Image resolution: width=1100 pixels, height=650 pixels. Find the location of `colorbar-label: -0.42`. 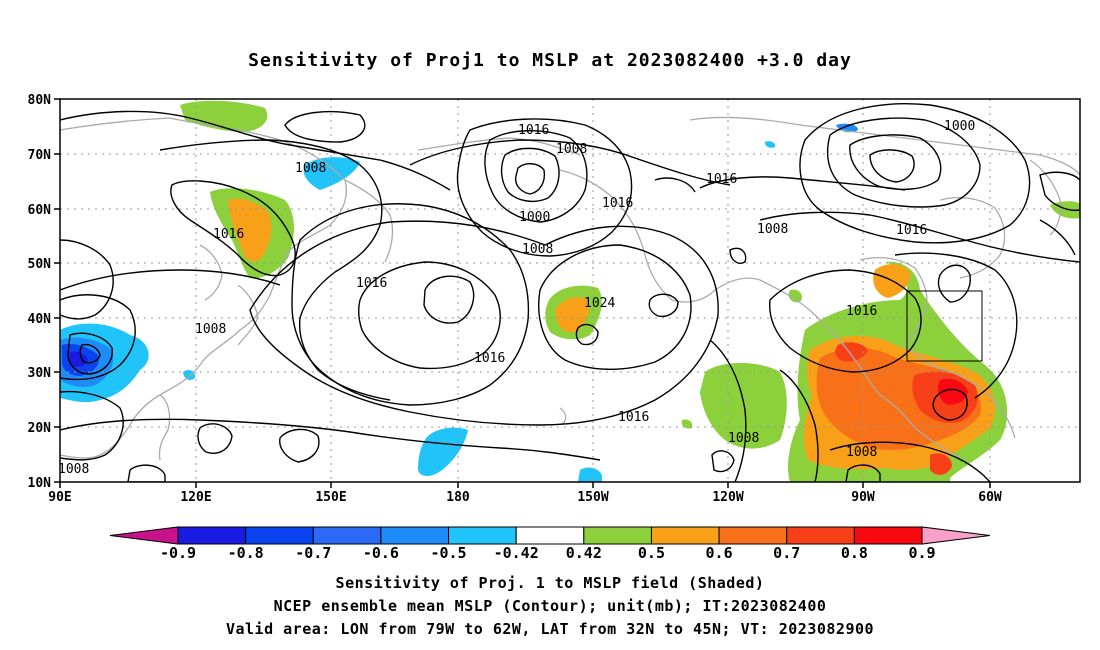

colorbar-label: -0.42 is located at coordinates (516, 553).